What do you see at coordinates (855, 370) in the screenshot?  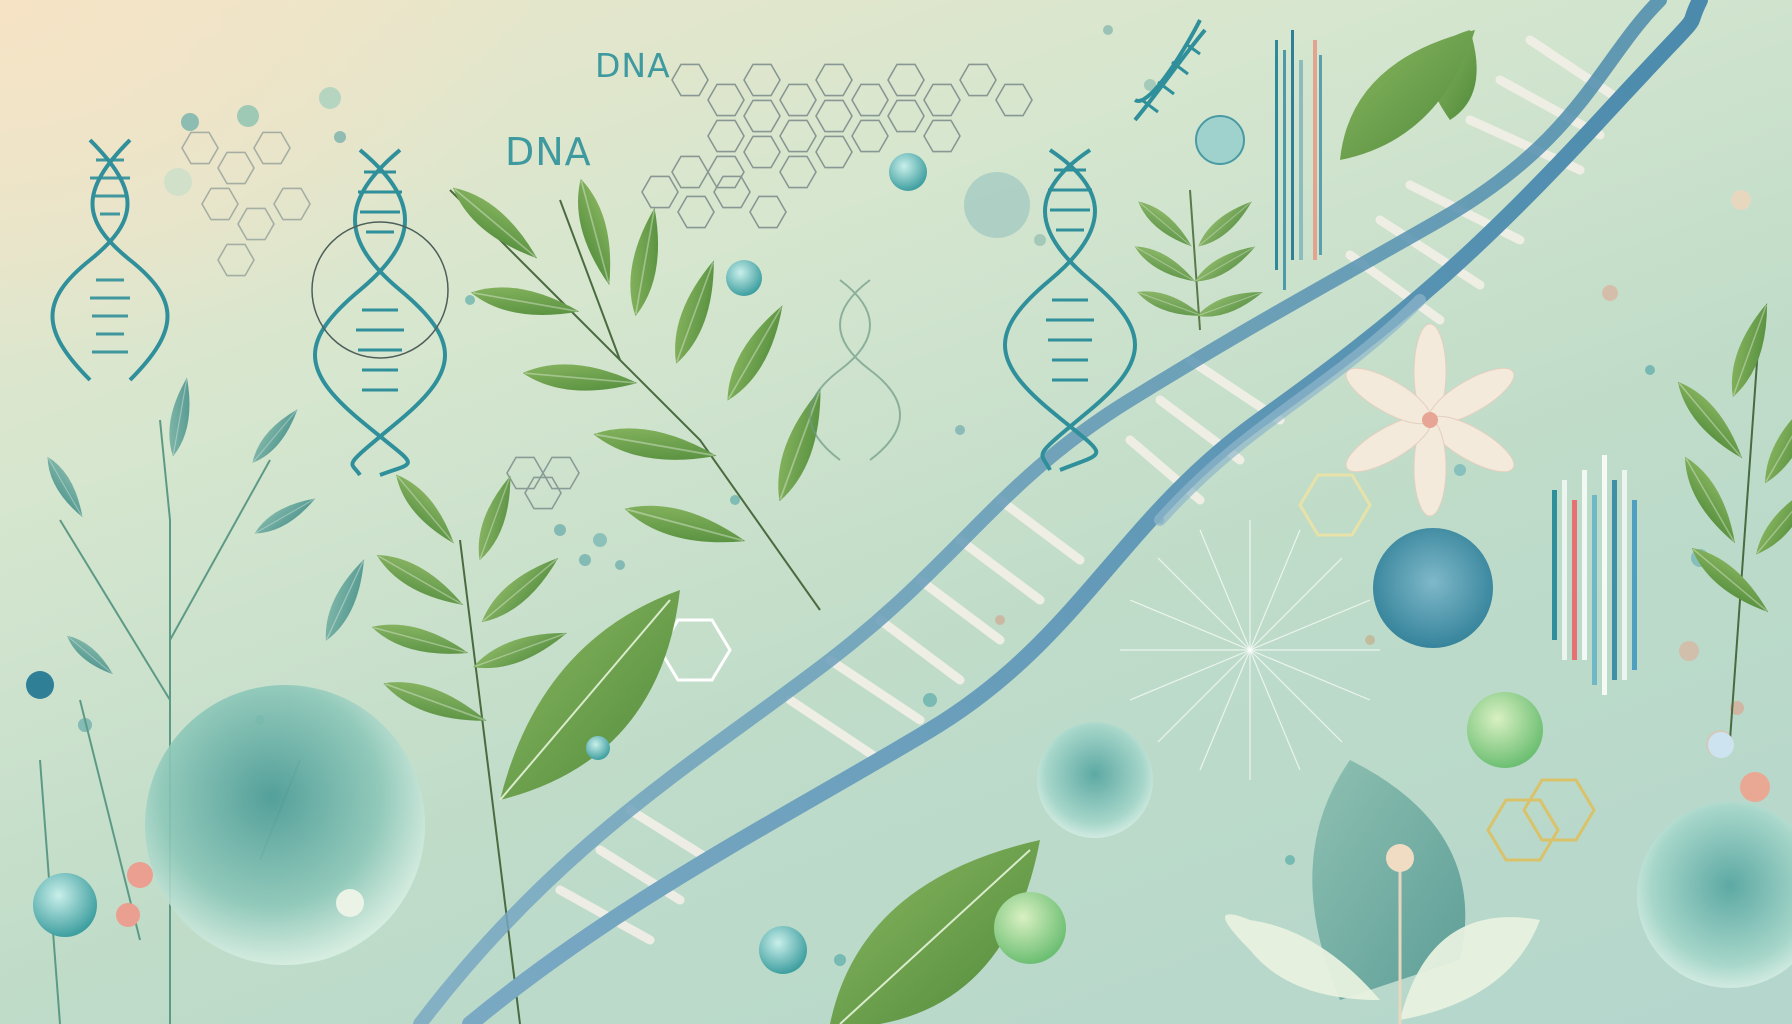 I see `dna-helix-outline-icon` at bounding box center [855, 370].